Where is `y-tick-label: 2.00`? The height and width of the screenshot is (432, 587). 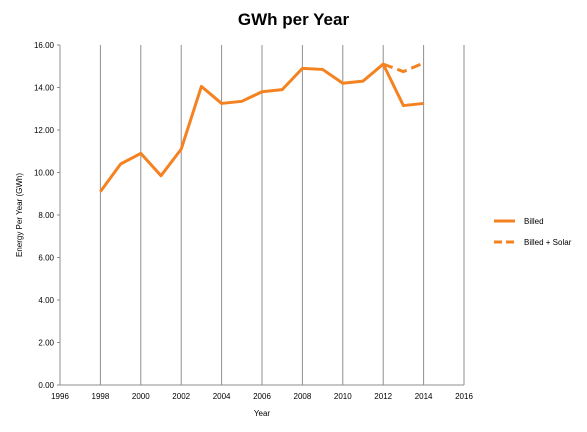 y-tick-label: 2.00 is located at coordinates (46, 343).